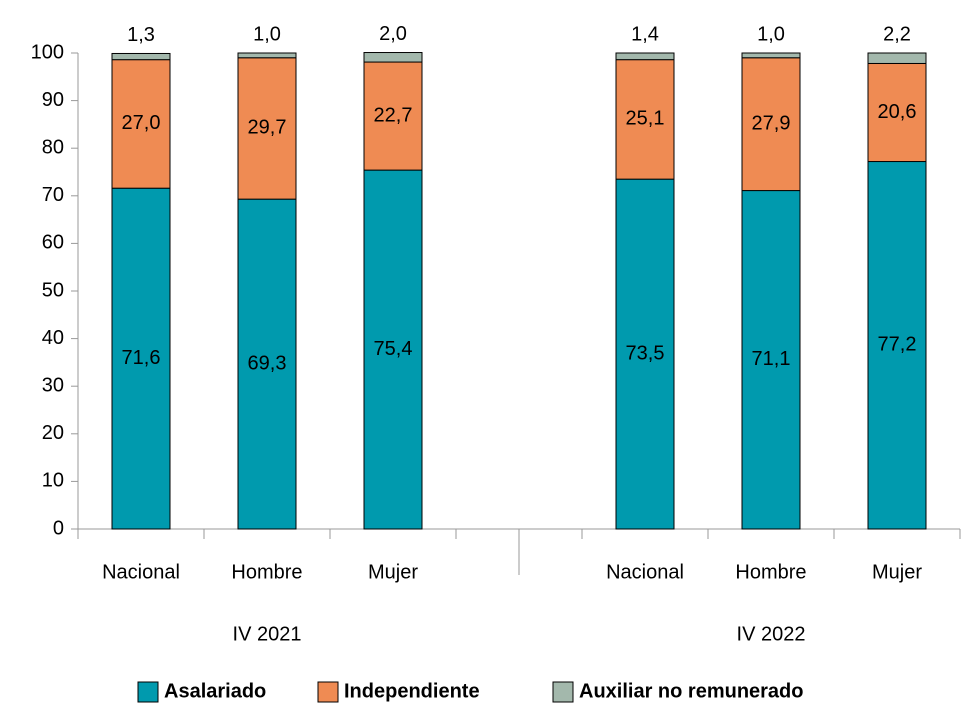 This screenshot has height=713, width=964. Describe the element at coordinates (53, 100) in the screenshot. I see `y-tick-label: 90` at that location.